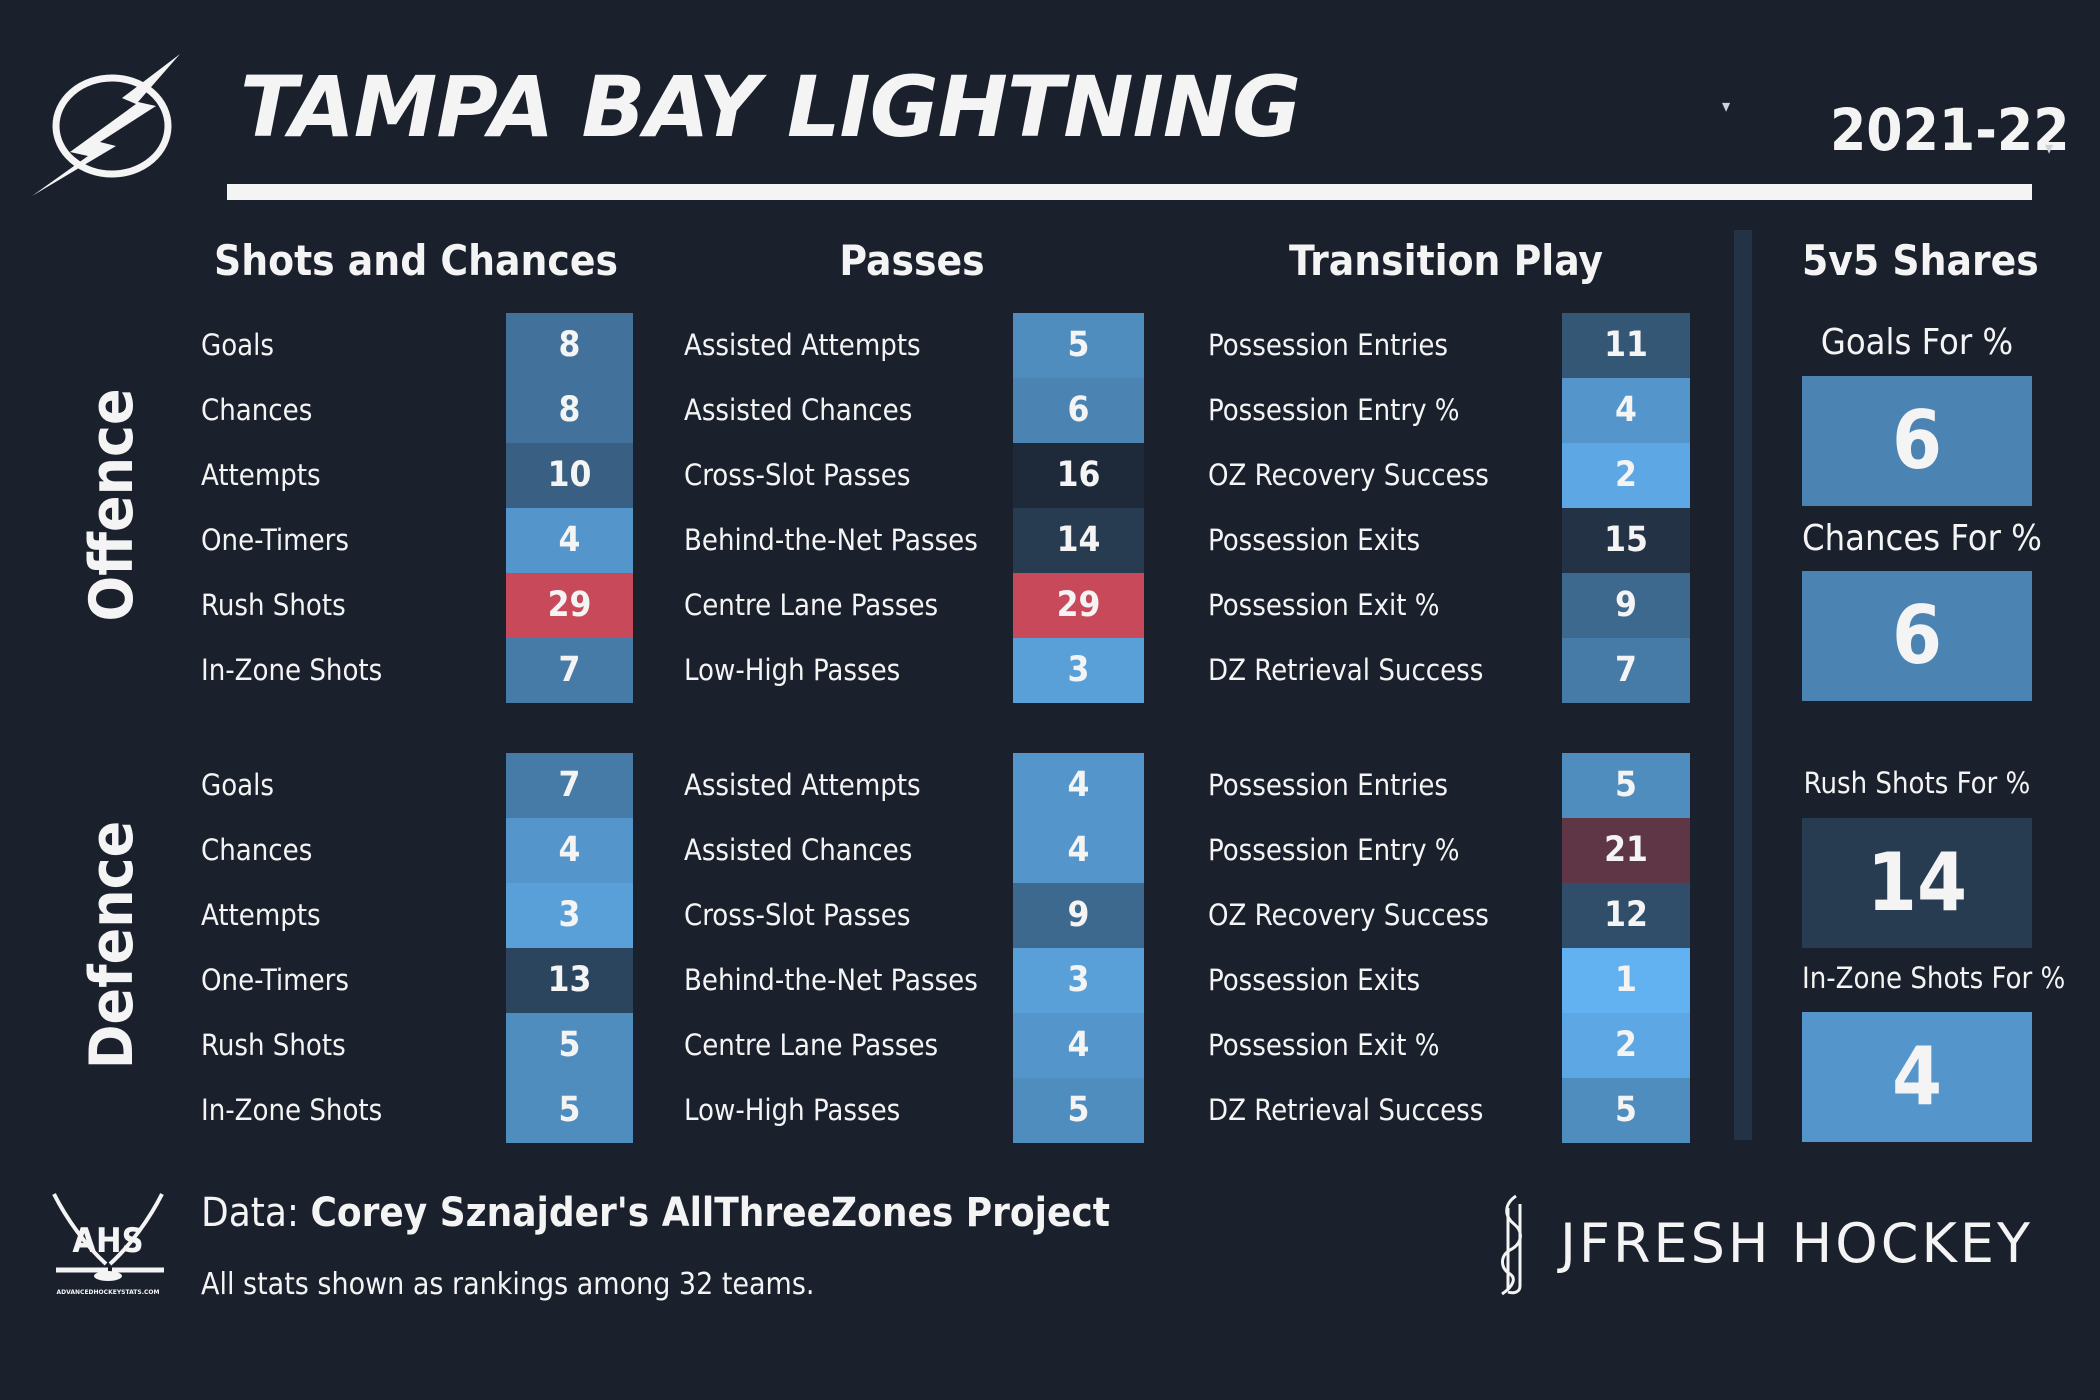  I want to click on offence-transition-row-label: OZ Recovery Success, so click(1348, 475).